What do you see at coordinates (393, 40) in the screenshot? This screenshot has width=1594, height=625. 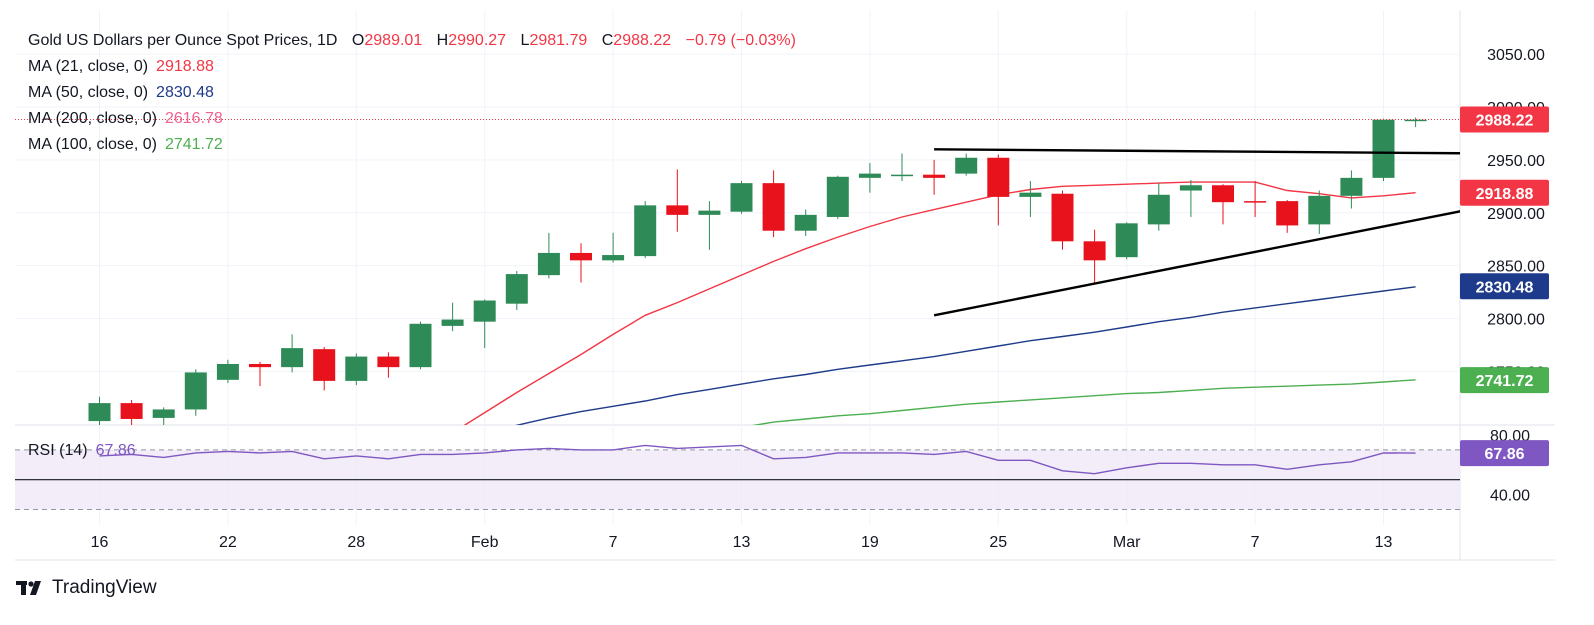 I see `ohlc-open-value: 2989.01` at bounding box center [393, 40].